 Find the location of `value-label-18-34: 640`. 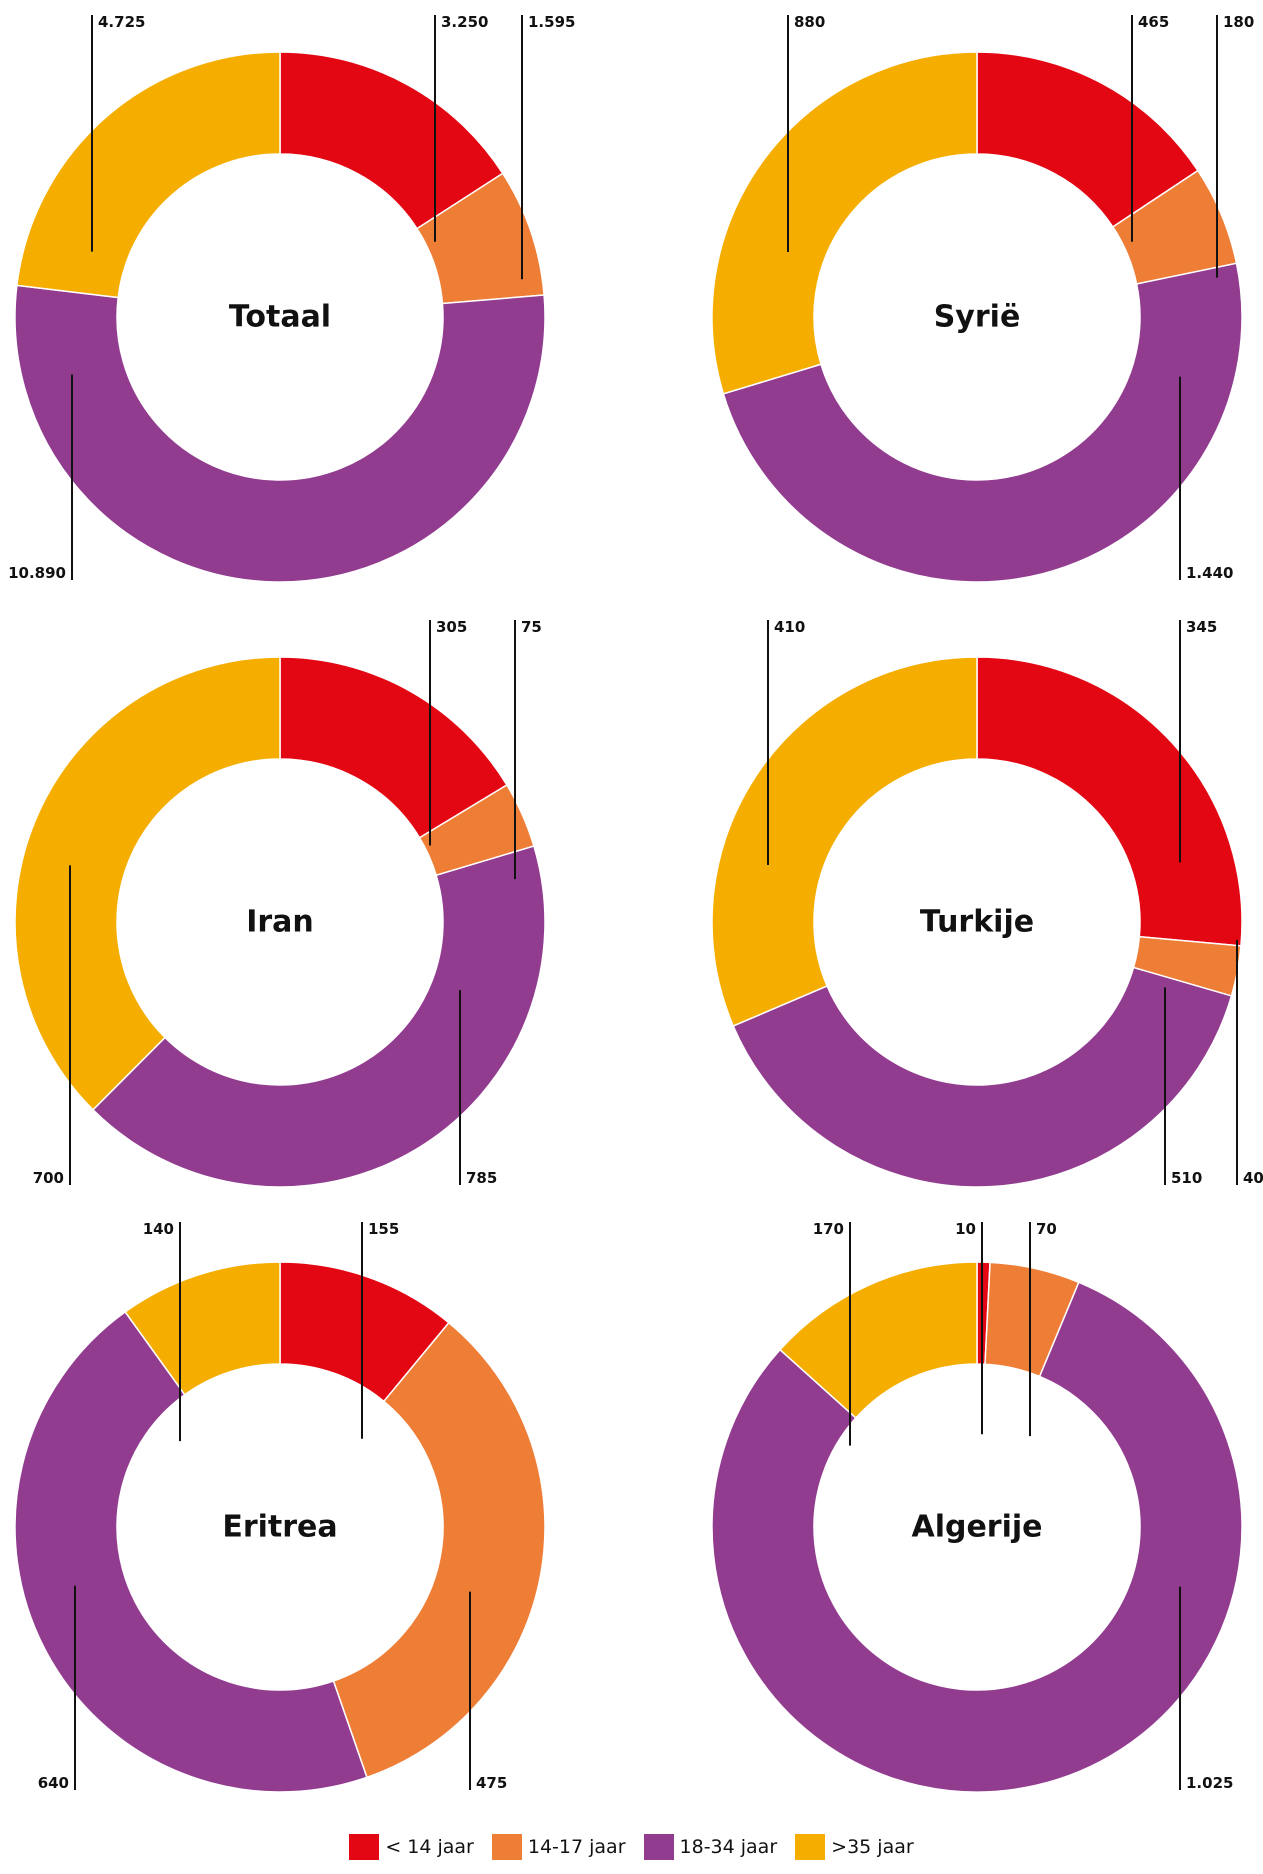

value-label-18-34: 640 is located at coordinates (53, 1783).